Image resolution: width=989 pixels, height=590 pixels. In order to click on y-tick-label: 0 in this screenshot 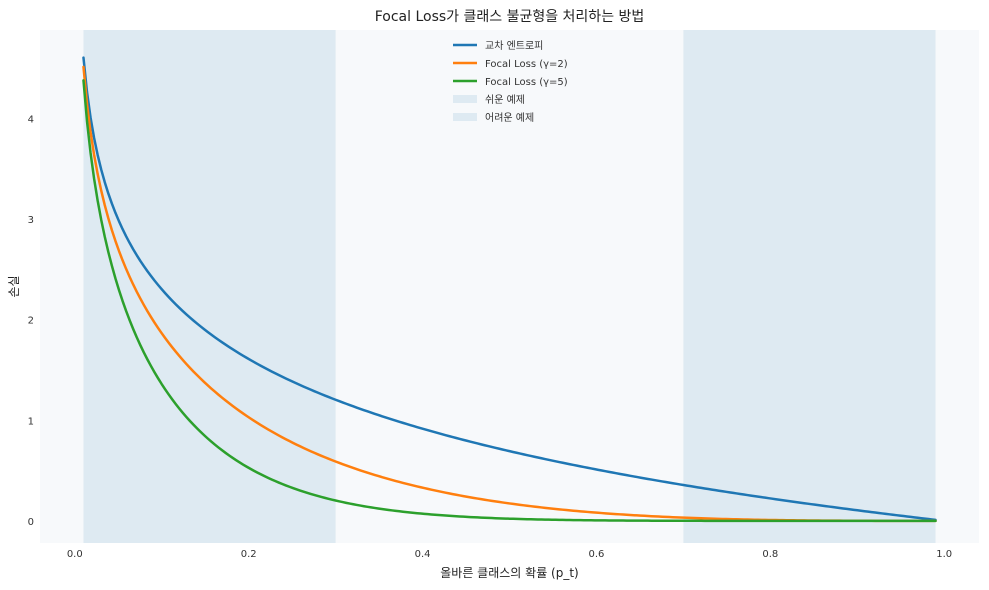, I will do `click(31, 522)`.